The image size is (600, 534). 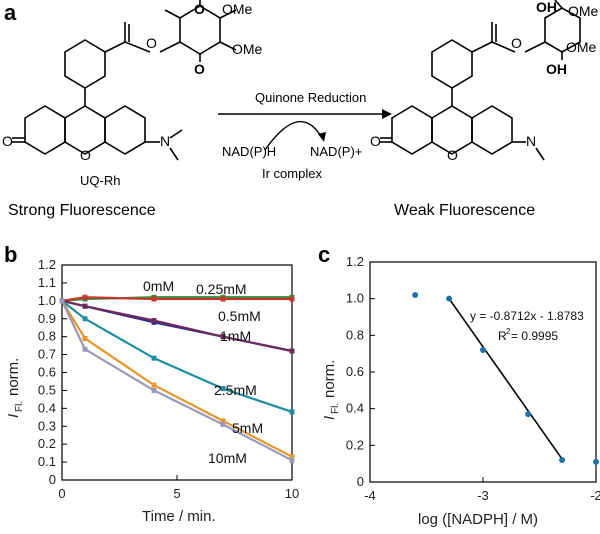 I want to click on atom-oh-bottom: OH, so click(x=556, y=69).